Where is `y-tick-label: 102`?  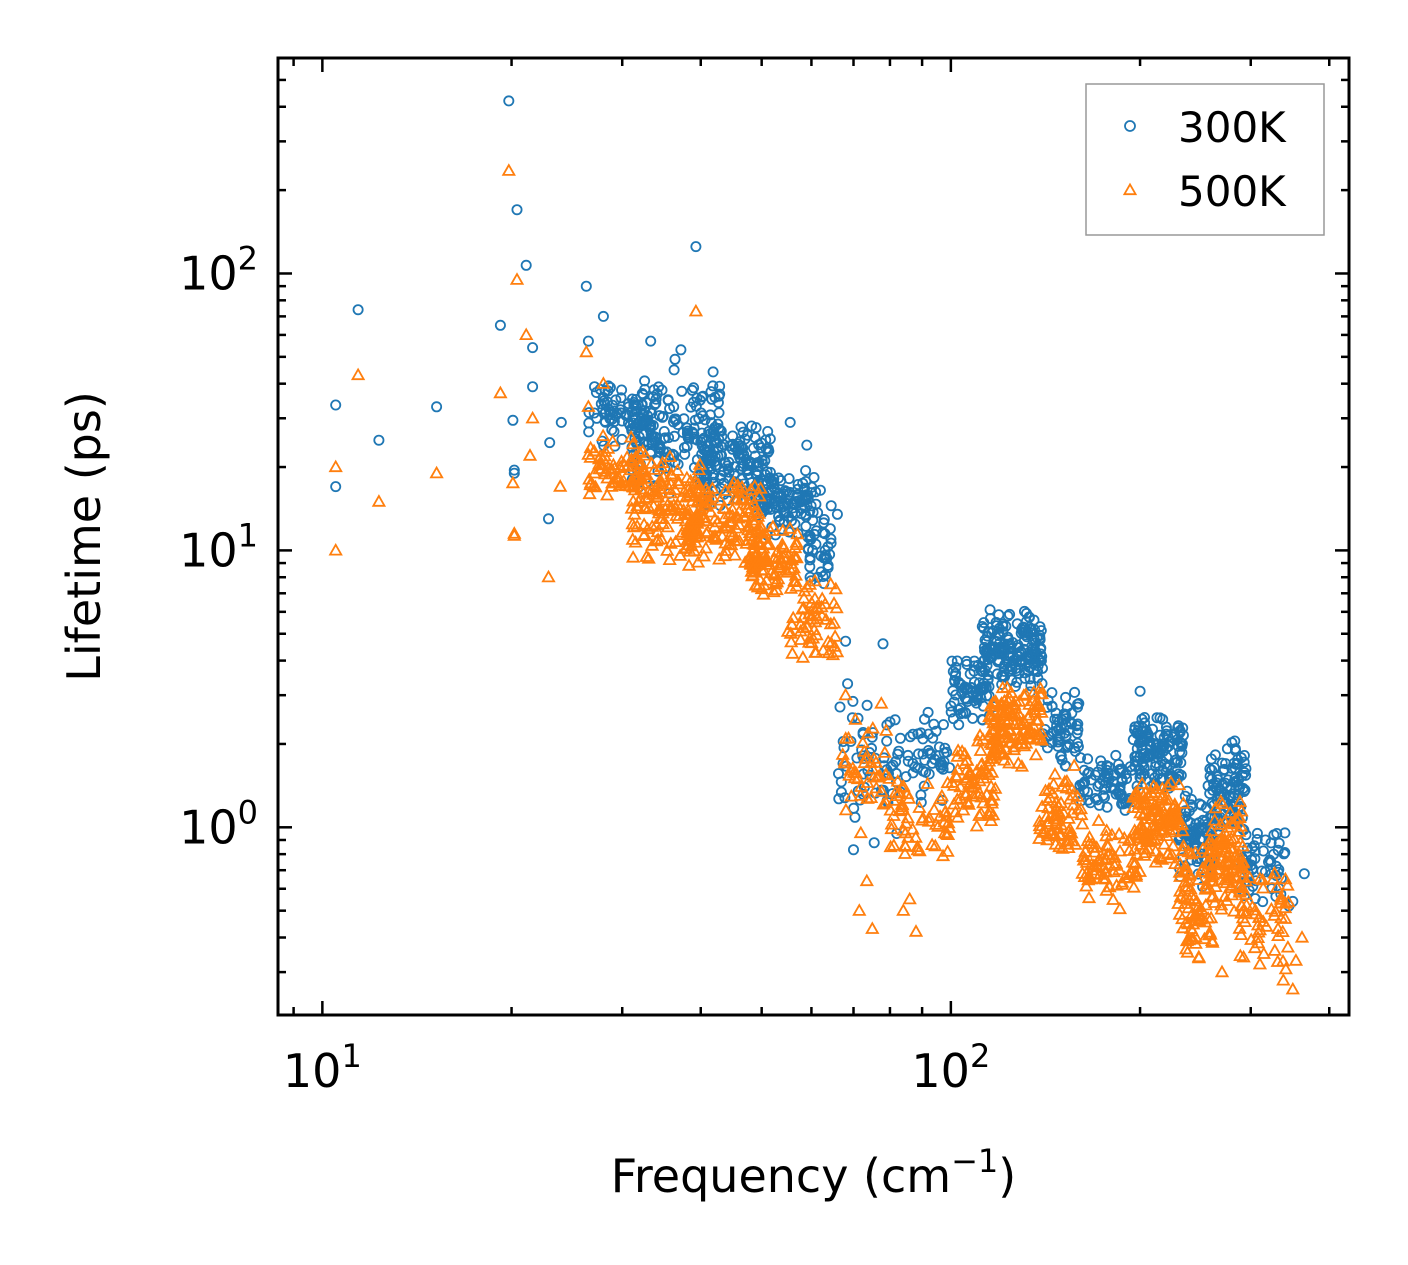
y-tick-label: 102 is located at coordinates (218, 269).